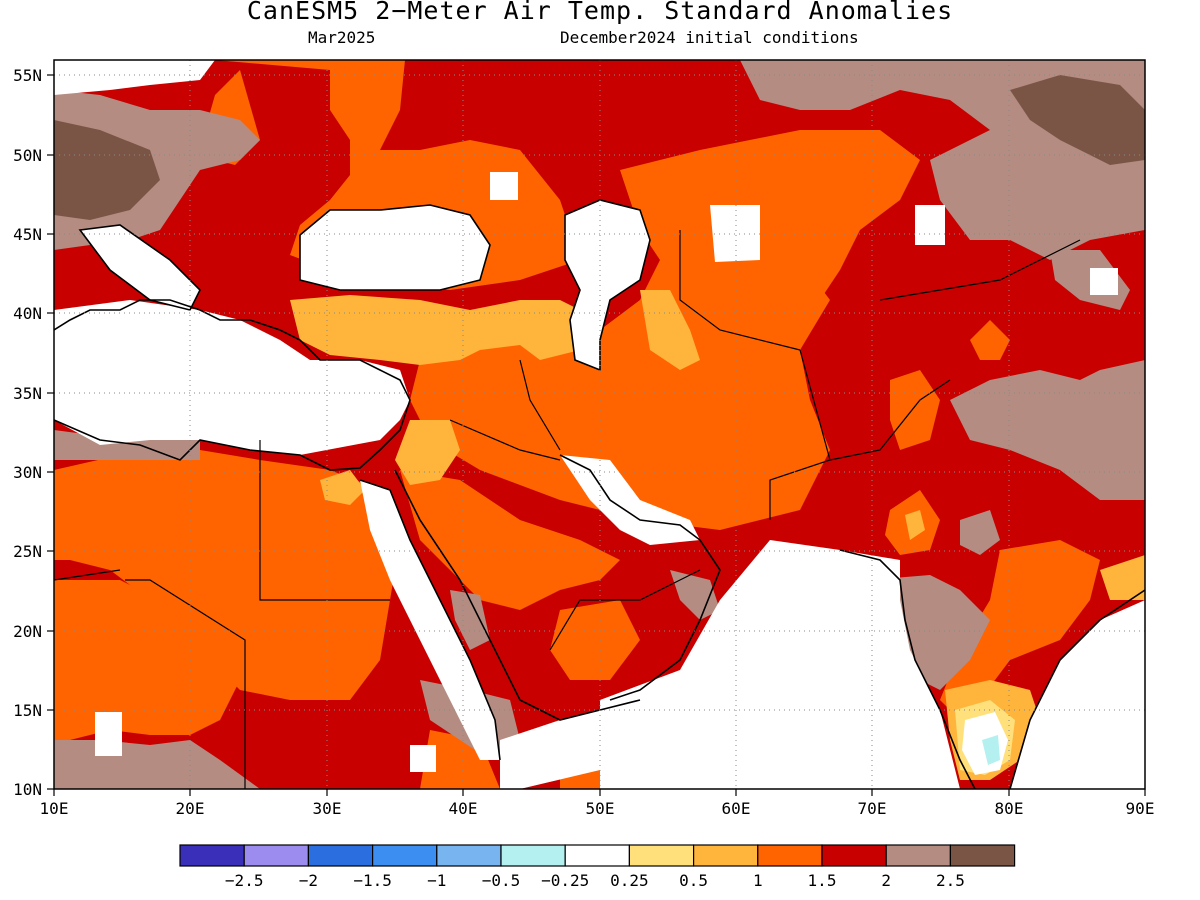 The height and width of the screenshot is (900, 1200). What do you see at coordinates (27, 789) in the screenshot?
I see `y-tick-label: 10N` at bounding box center [27, 789].